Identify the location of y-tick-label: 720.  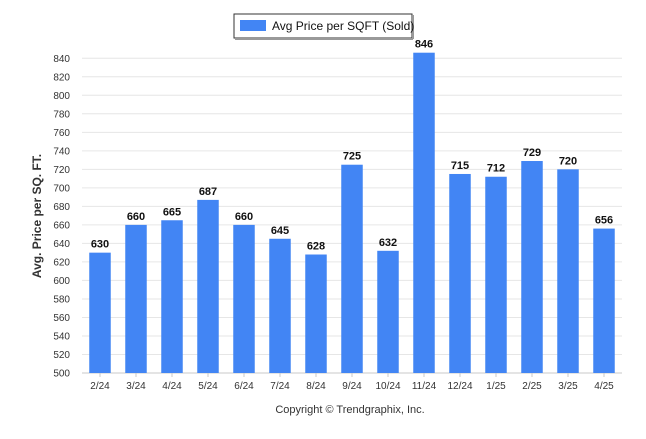
(61, 170).